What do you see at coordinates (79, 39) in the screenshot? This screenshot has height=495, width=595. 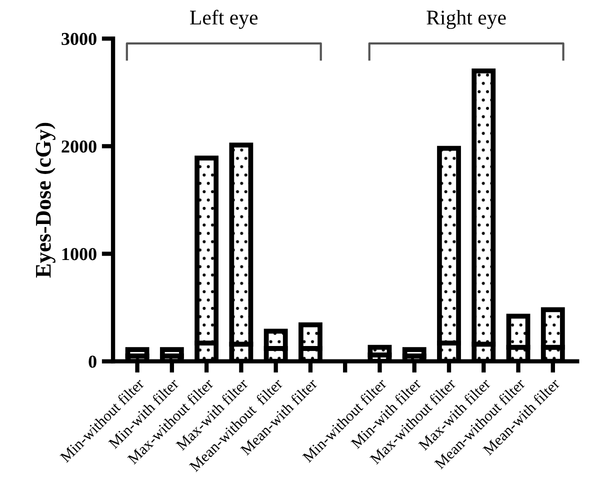 I see `y-tick-label: 3000` at bounding box center [79, 39].